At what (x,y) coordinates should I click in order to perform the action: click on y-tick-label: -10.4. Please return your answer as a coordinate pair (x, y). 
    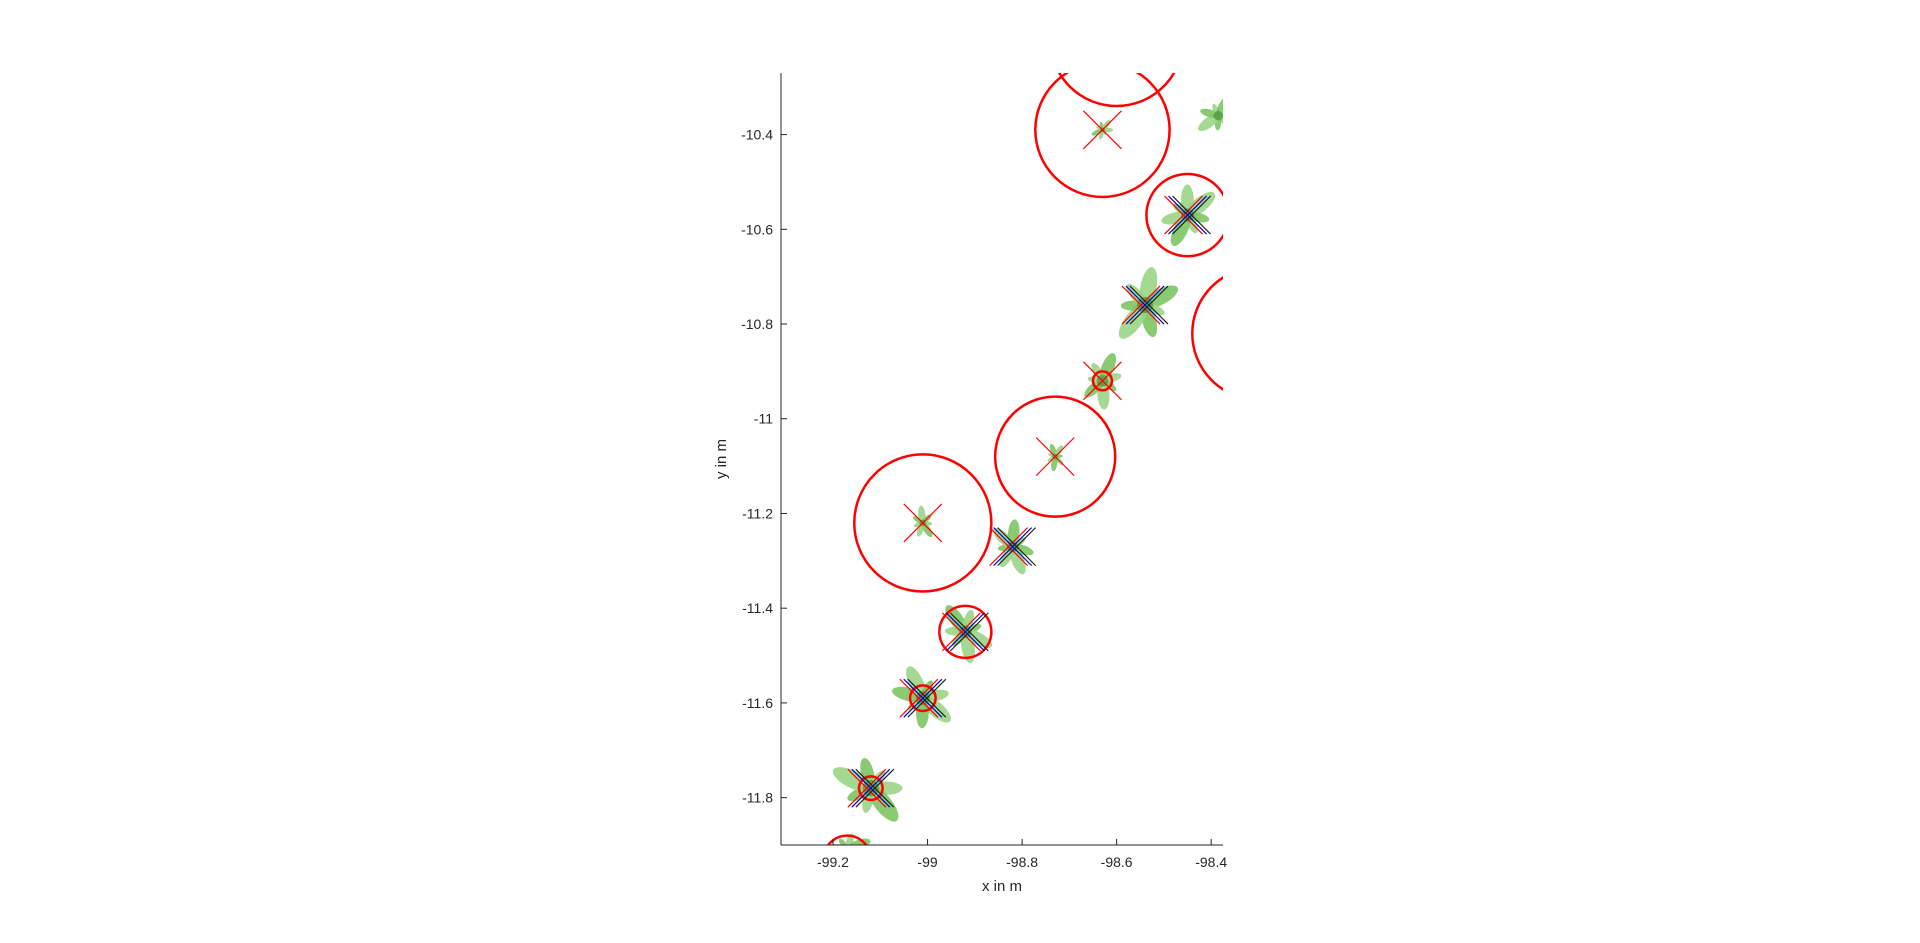
    Looking at the image, I should click on (757, 135).